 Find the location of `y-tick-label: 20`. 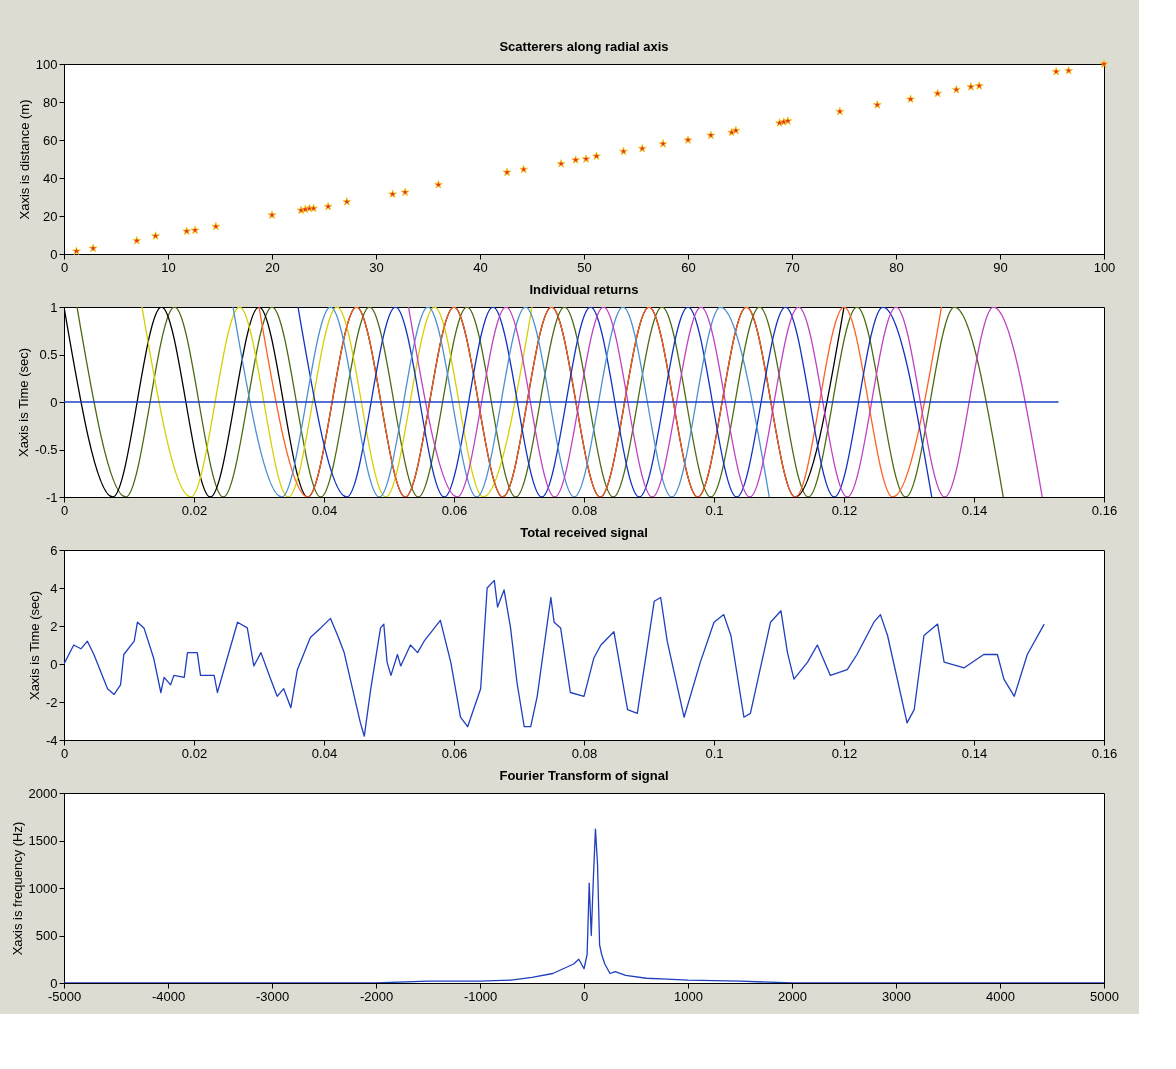

y-tick-label: 20 is located at coordinates (50, 216).